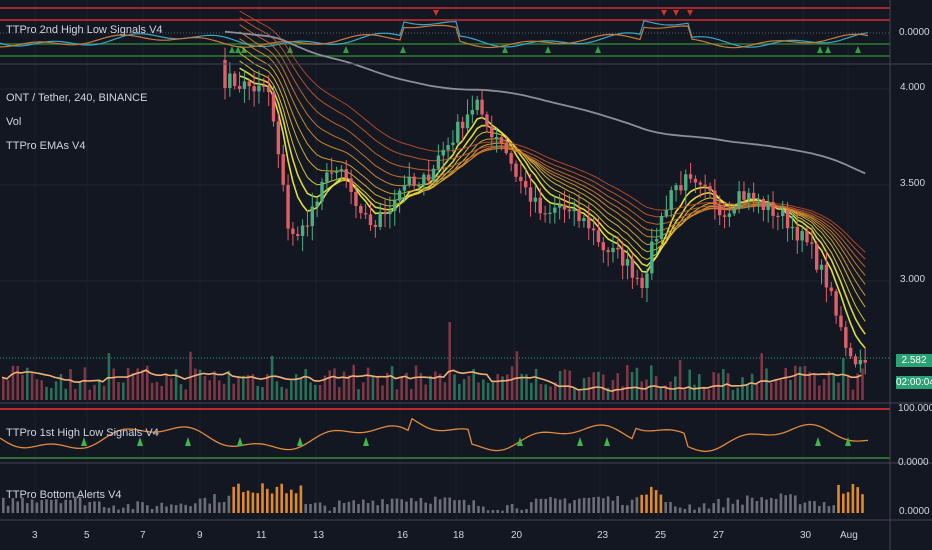  Describe the element at coordinates (82, 433) in the screenshot. I see `signals-label: TTPro 1st High Low Signals V4` at that location.